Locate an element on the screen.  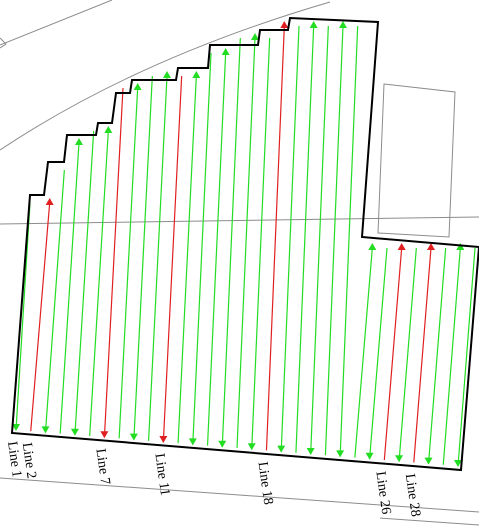
line-label-1: Line 1 is located at coordinates (14, 459).